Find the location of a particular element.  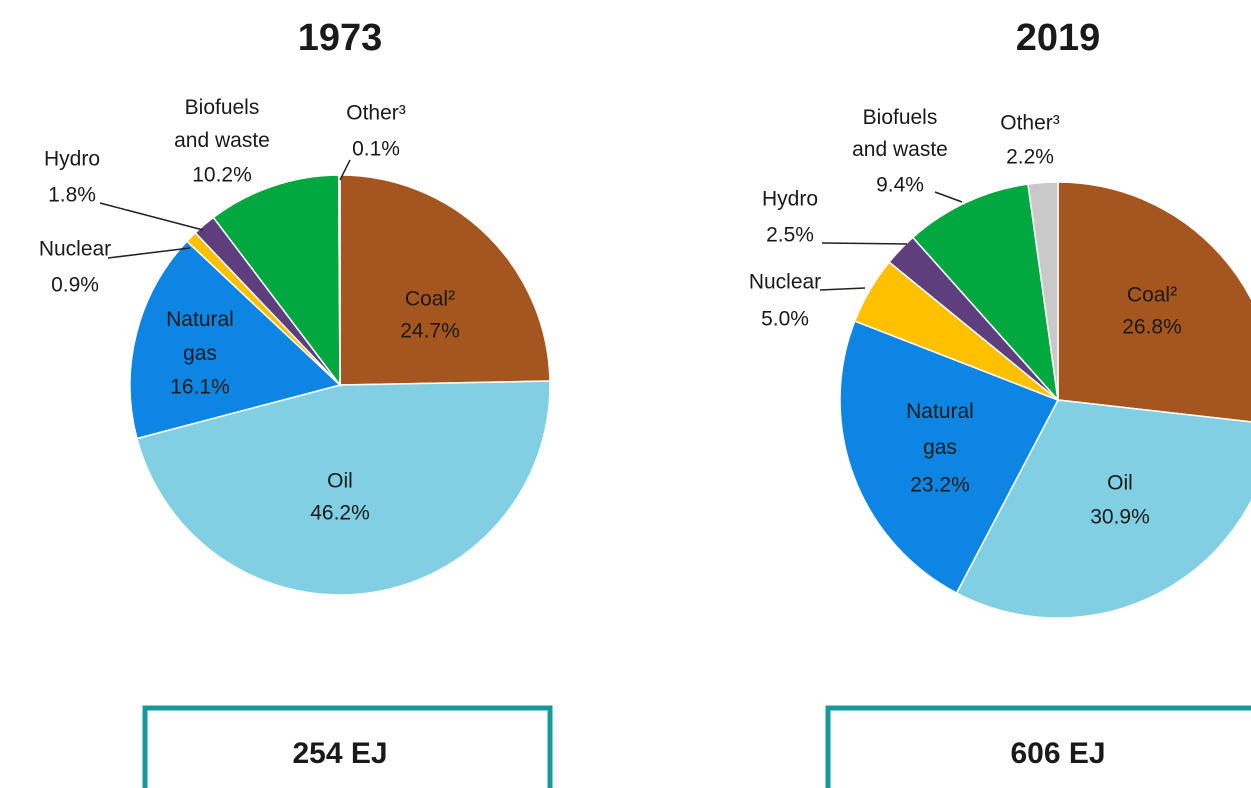

total-label: 254 EJ is located at coordinates (339, 753).